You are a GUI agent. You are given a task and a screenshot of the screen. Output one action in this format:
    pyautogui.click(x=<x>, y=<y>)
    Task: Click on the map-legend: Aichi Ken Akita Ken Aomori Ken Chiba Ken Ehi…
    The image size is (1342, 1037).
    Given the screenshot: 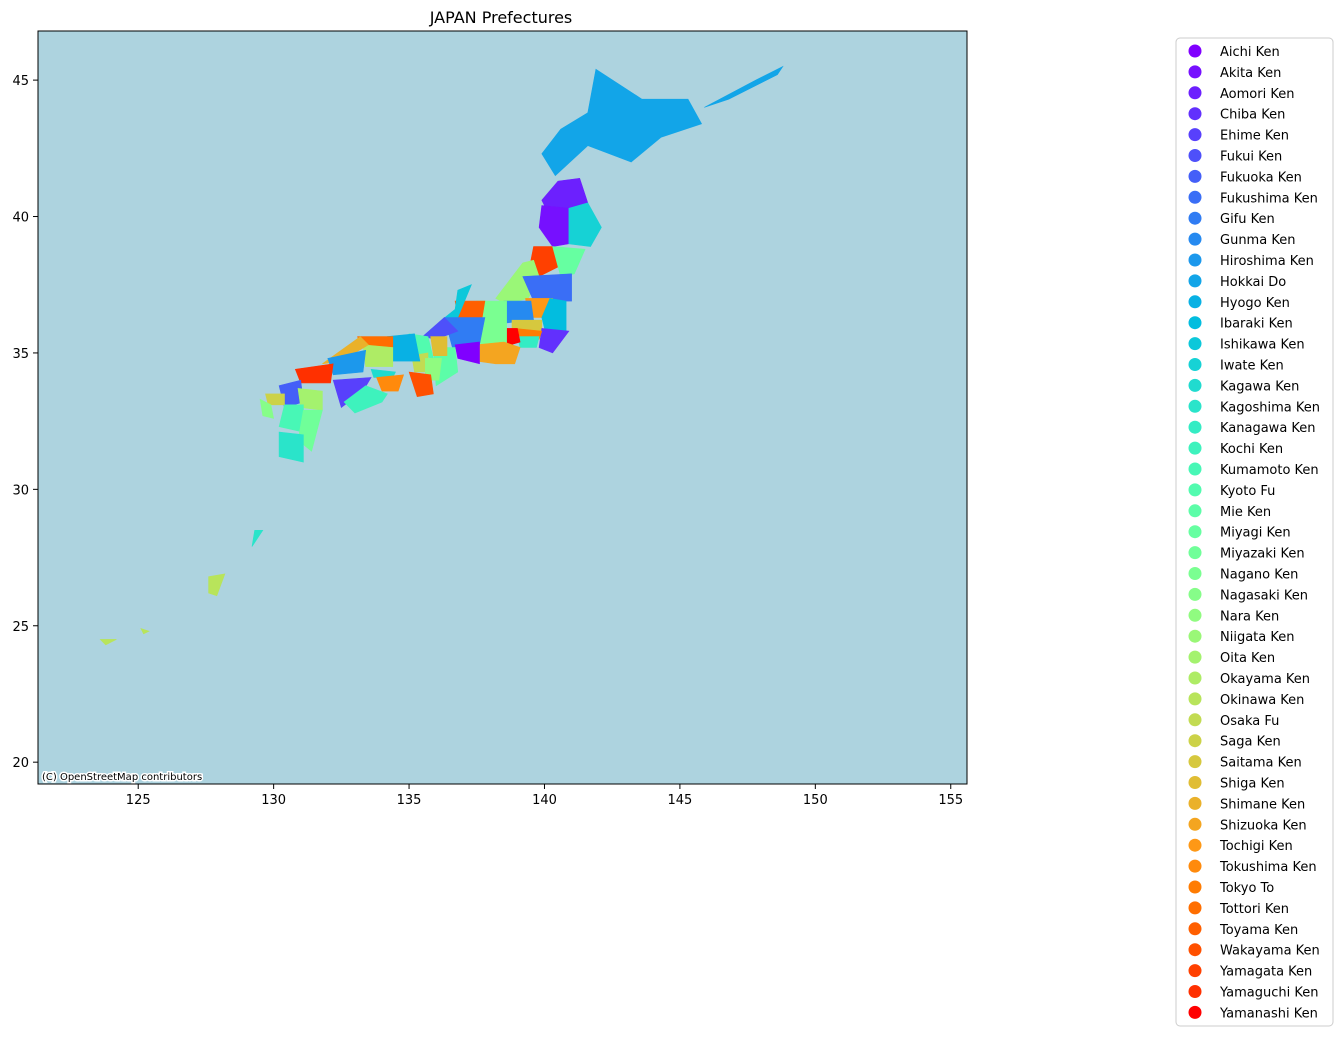 What is the action you would take?
    pyautogui.click(x=1254, y=532)
    